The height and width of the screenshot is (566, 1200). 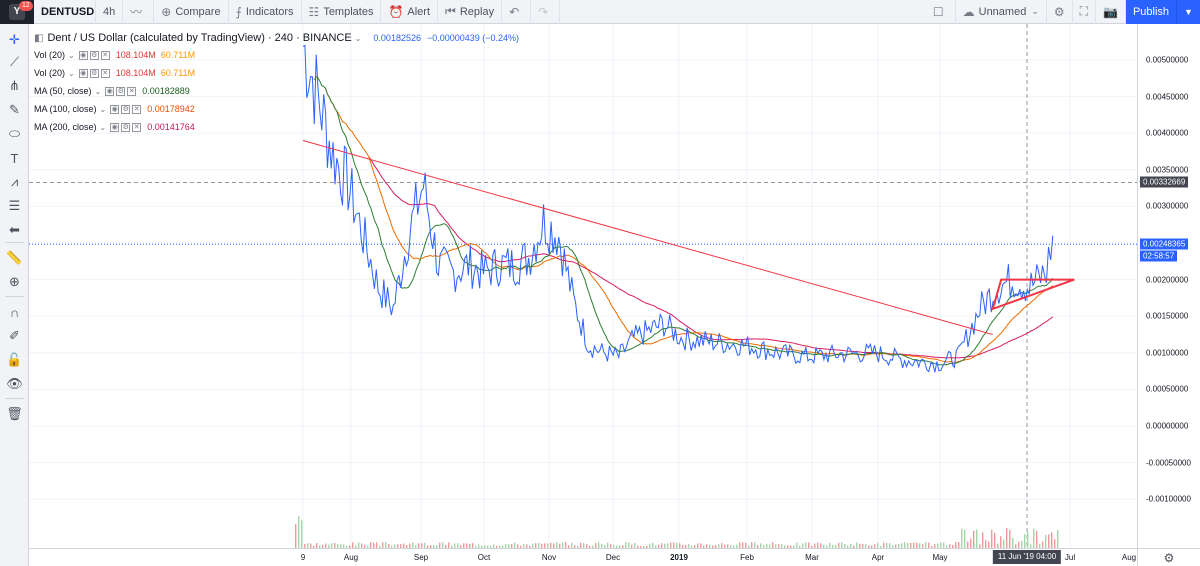 What do you see at coordinates (342, 12) in the screenshot?
I see `templates-button: ☷ Templates` at bounding box center [342, 12].